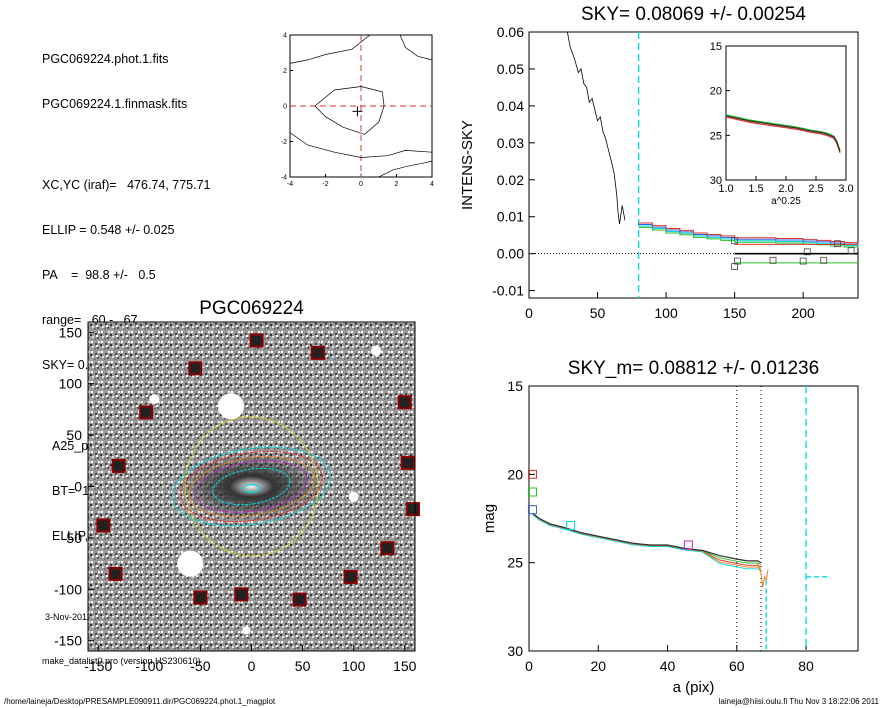 The image size is (885, 708). I want to click on contour-x-tick-label: -4, so click(290, 184).